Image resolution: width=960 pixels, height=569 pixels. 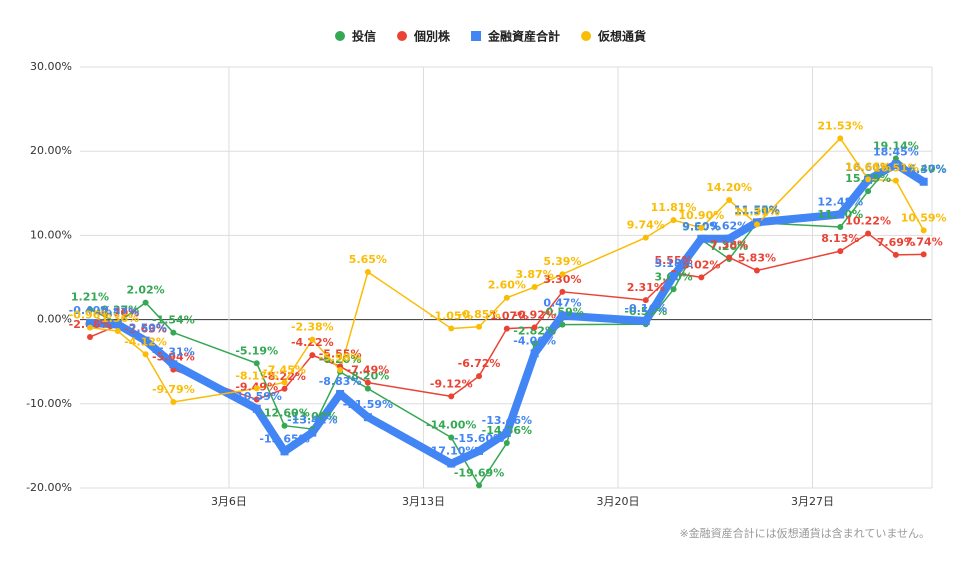 What do you see at coordinates (284, 413) in the screenshot?
I see `data-label: -12.60%` at bounding box center [284, 413].